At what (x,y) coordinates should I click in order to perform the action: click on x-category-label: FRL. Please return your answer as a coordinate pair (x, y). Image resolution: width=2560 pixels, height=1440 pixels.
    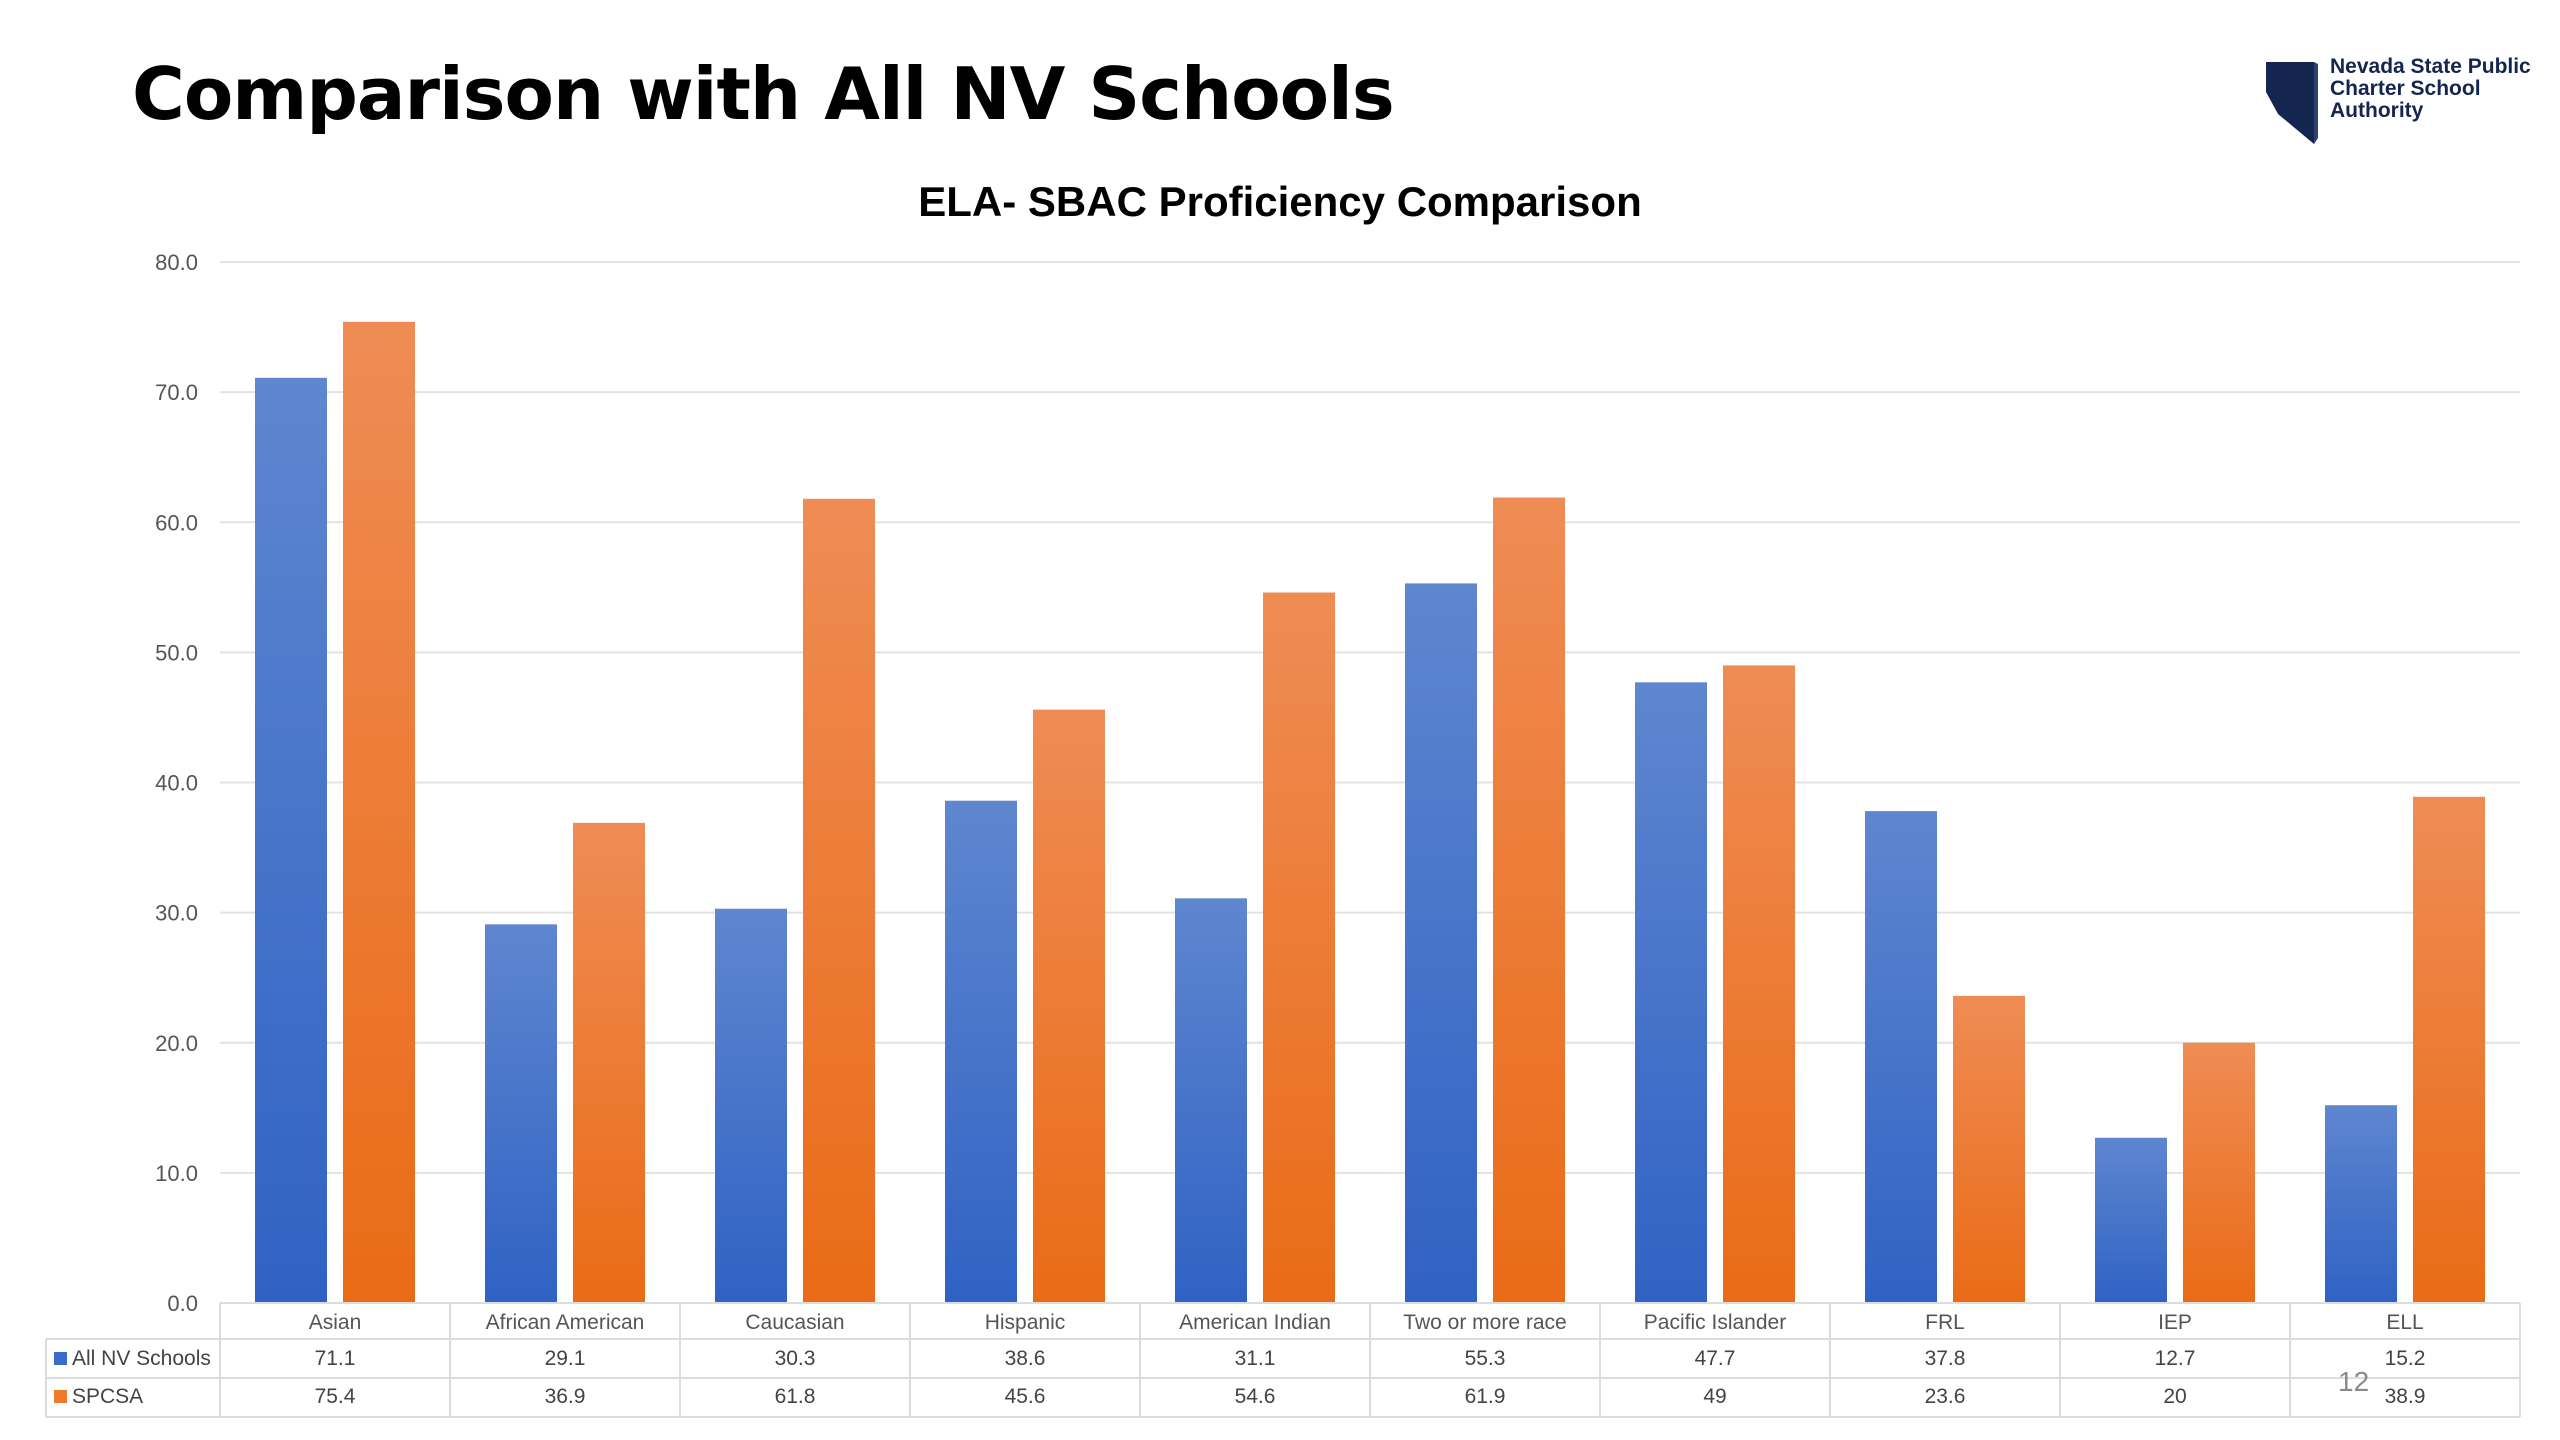
    Looking at the image, I should click on (1945, 1322).